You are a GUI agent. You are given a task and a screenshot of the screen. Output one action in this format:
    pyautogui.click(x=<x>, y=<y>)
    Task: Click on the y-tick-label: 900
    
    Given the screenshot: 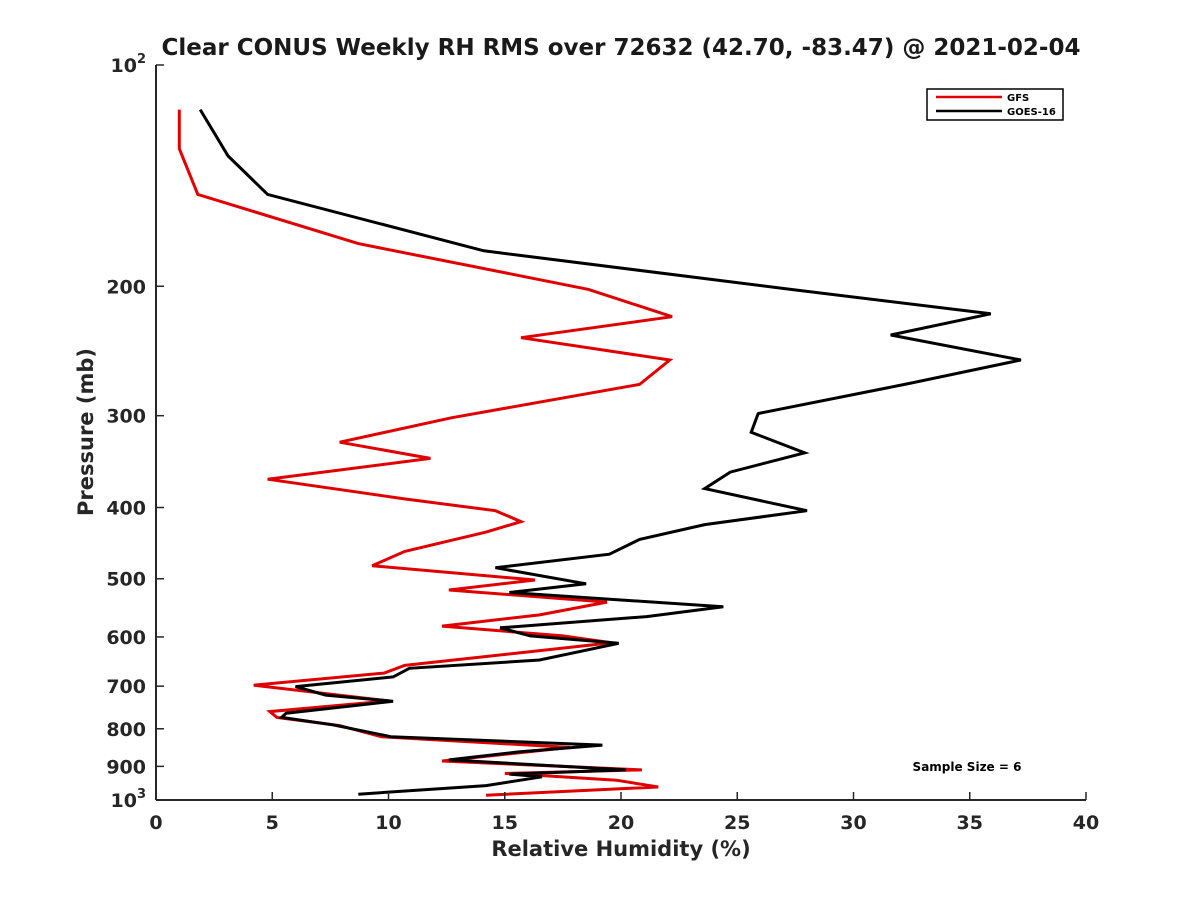 What is the action you would take?
    pyautogui.click(x=126, y=767)
    